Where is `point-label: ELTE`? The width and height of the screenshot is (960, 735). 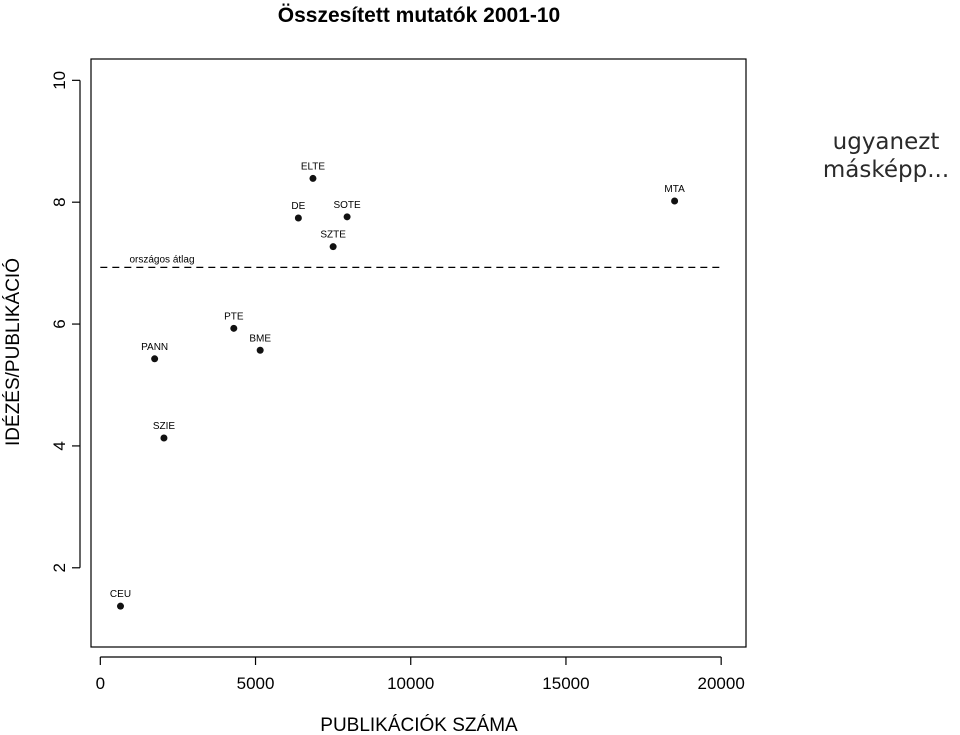
point-label: ELTE is located at coordinates (313, 166).